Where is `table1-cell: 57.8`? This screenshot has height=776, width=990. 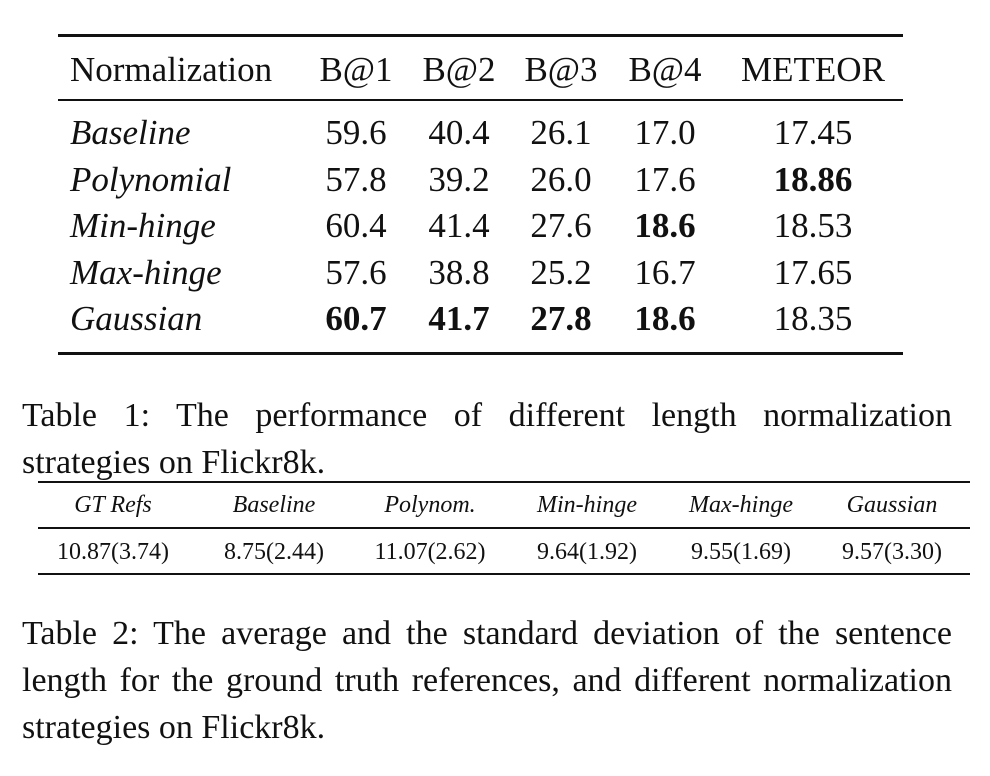
table1-cell: 57.8 is located at coordinates (356, 179).